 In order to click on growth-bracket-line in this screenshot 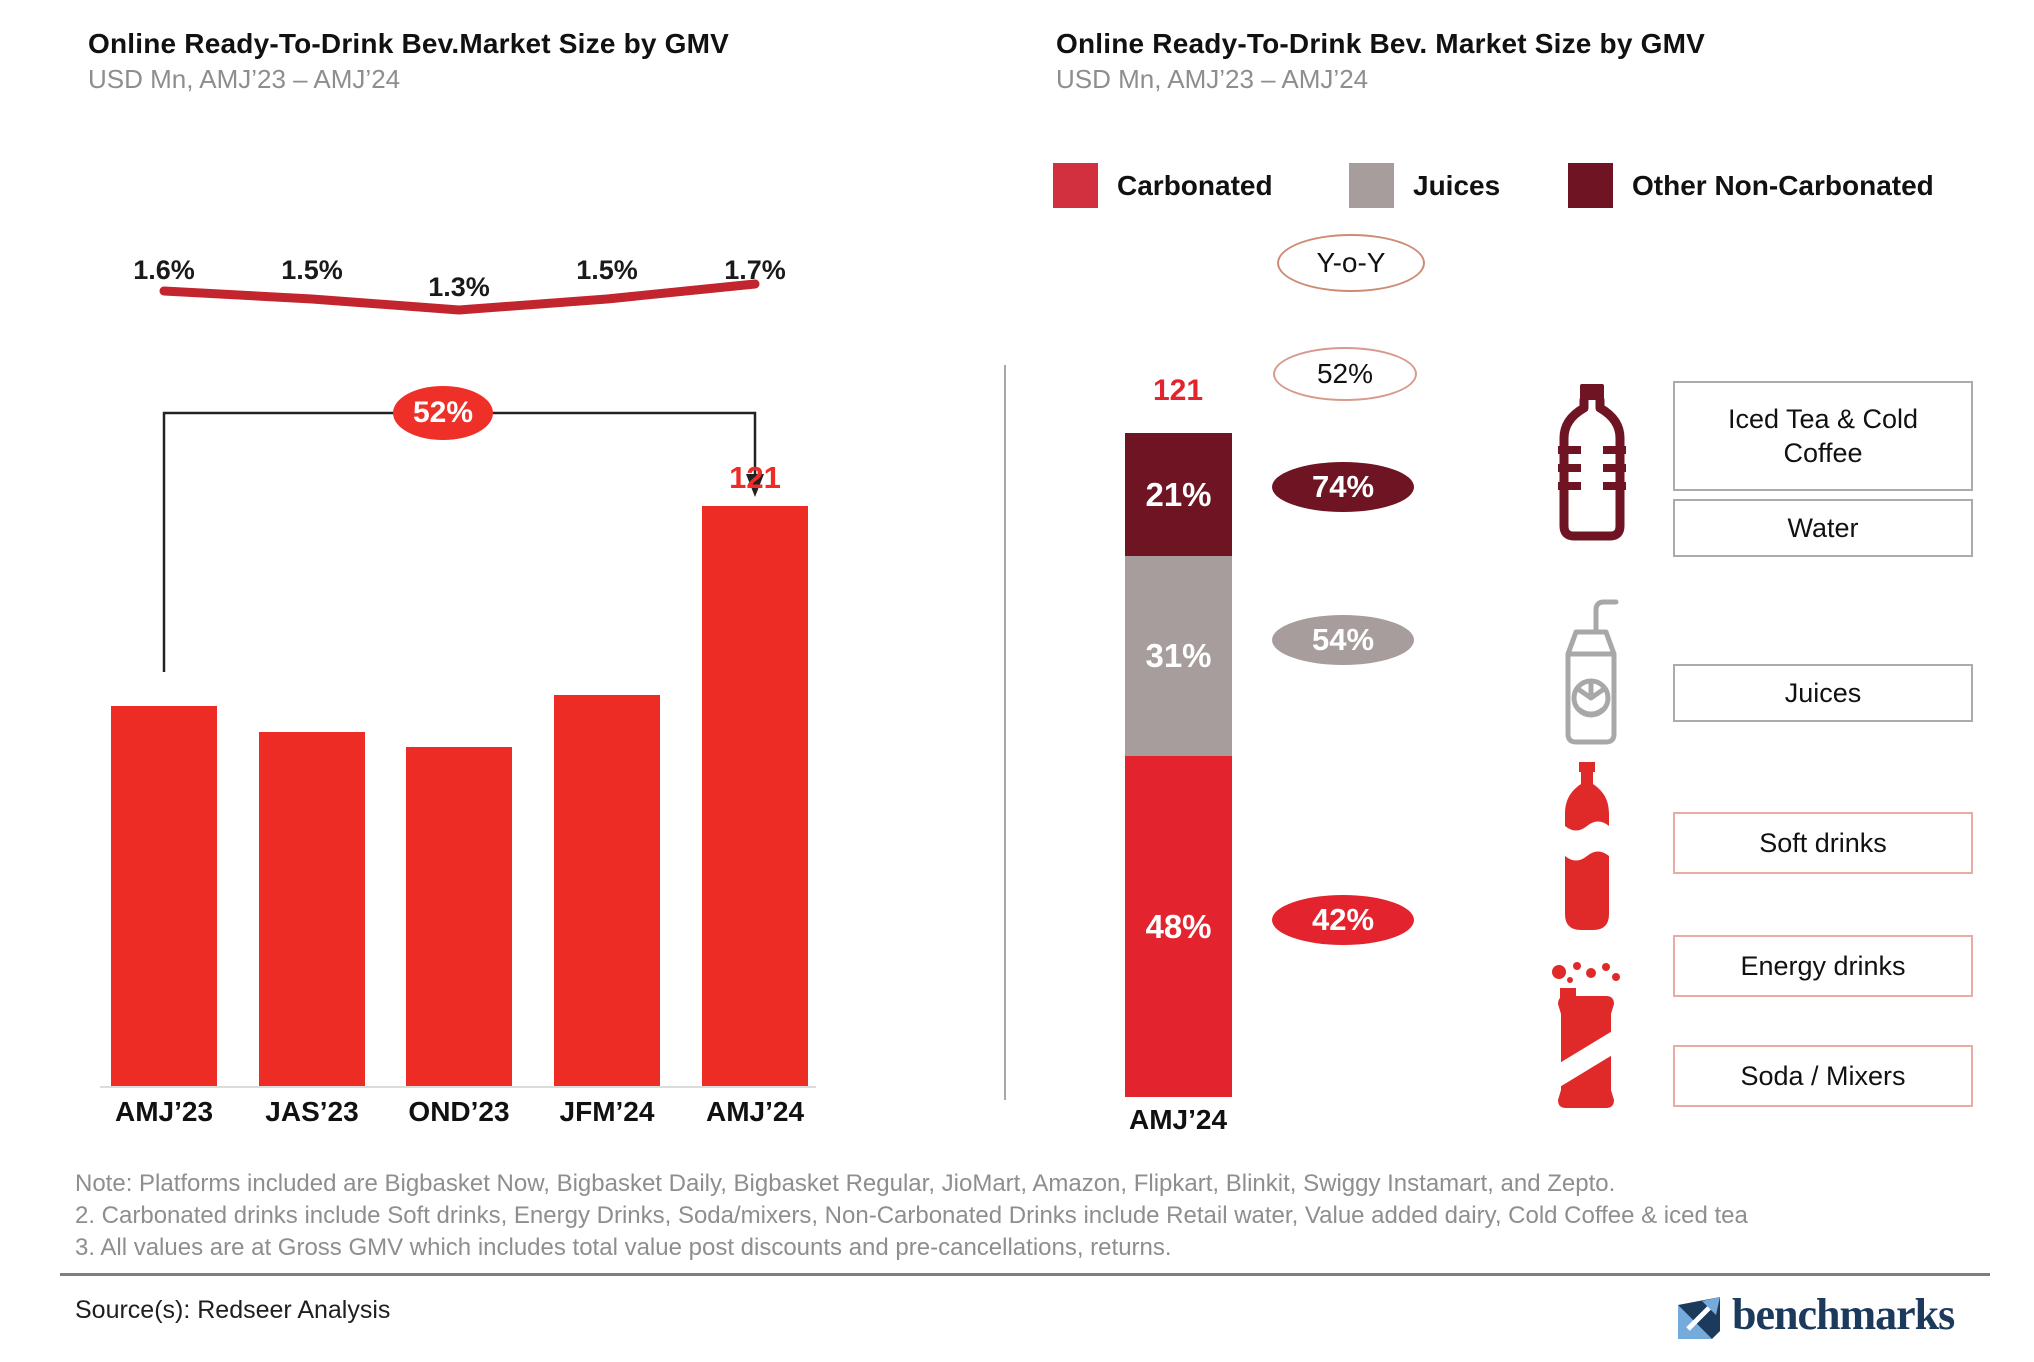, I will do `click(459, 541)`.